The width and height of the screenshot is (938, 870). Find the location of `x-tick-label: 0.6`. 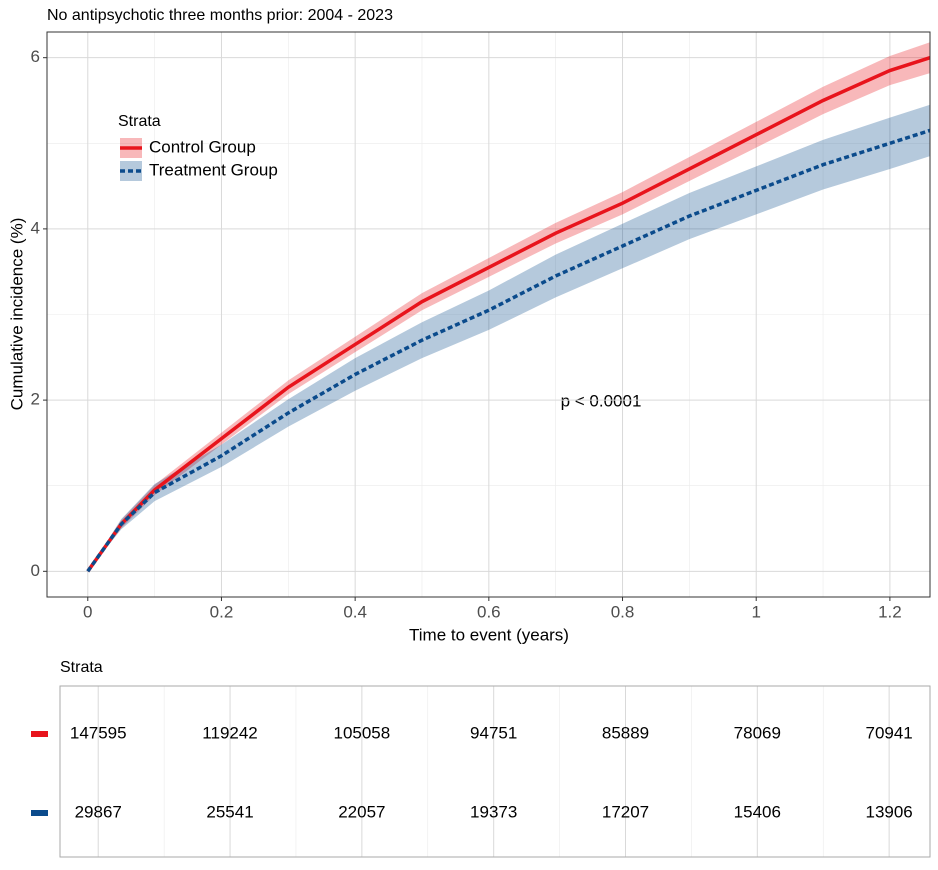

x-tick-label: 0.6 is located at coordinates (489, 611).